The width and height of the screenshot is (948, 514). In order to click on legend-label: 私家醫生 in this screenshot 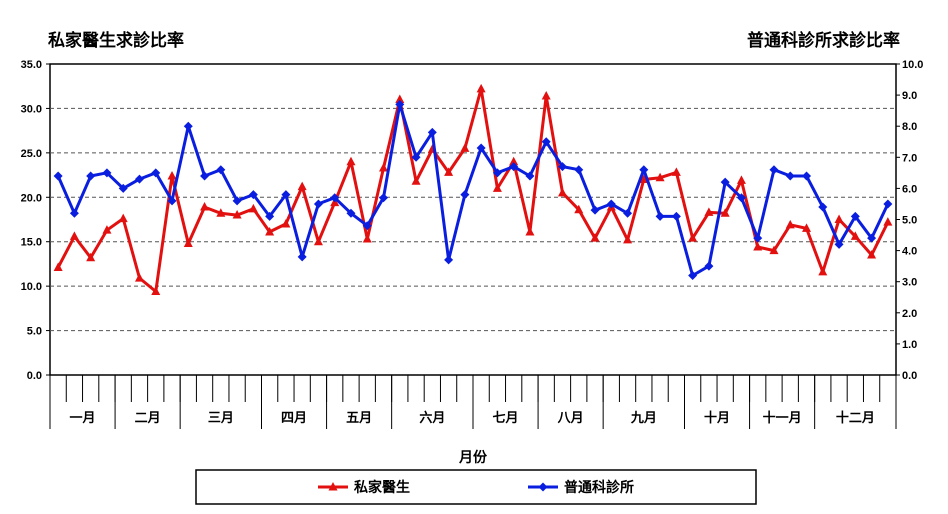, I will do `click(382, 487)`.